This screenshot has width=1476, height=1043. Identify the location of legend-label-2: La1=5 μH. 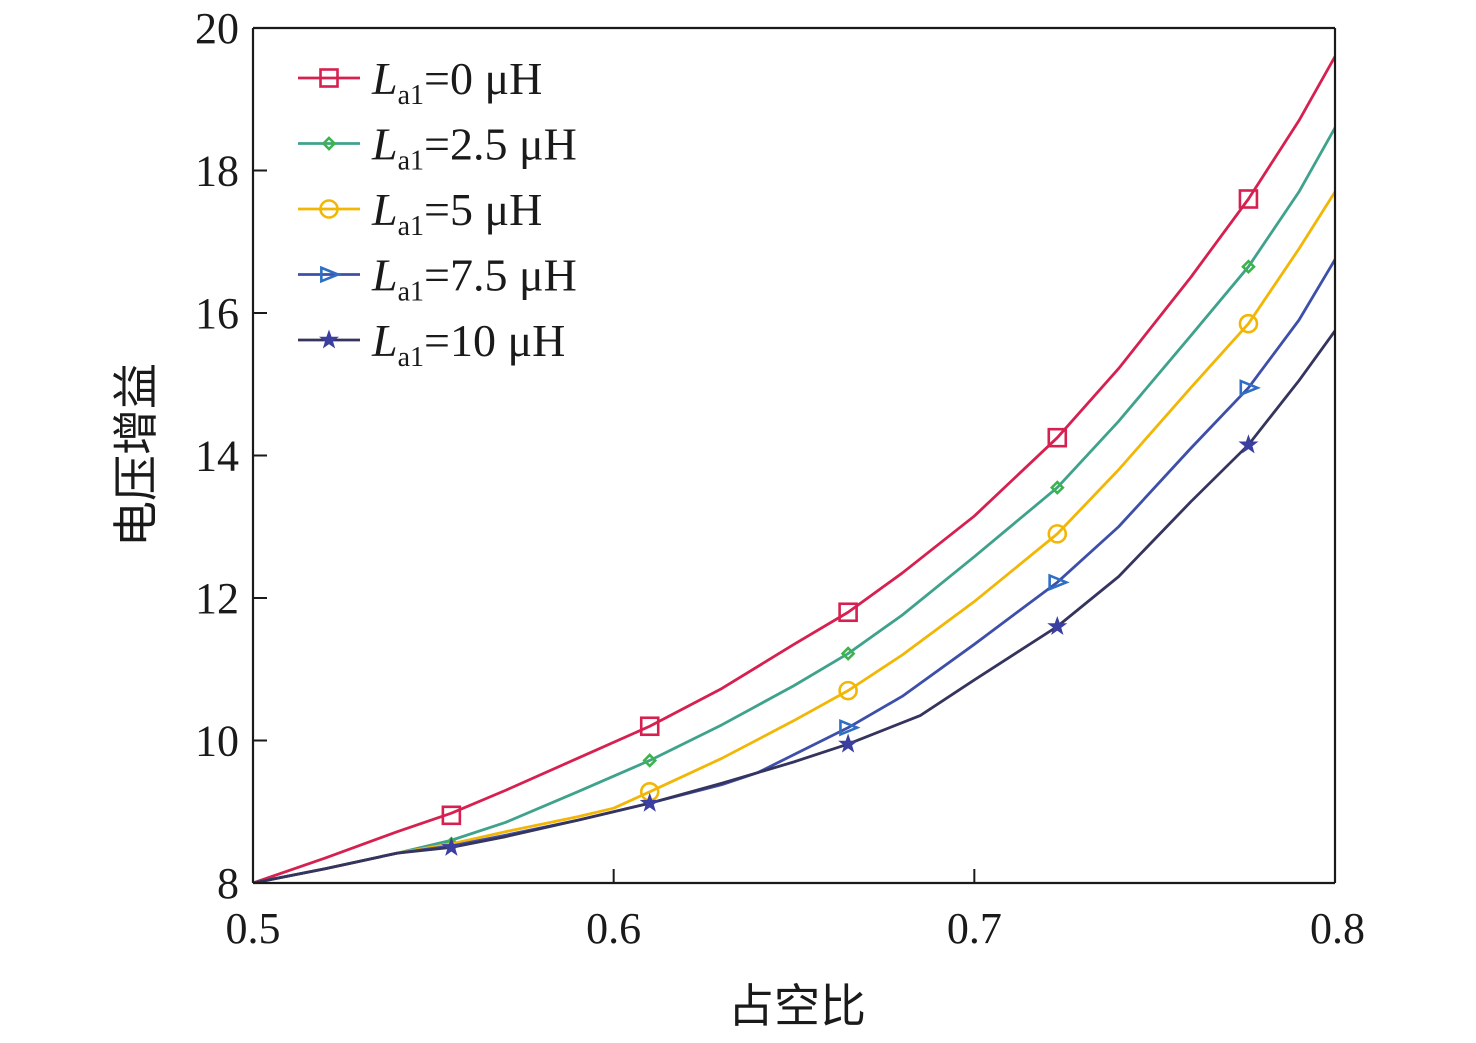
(456, 213).